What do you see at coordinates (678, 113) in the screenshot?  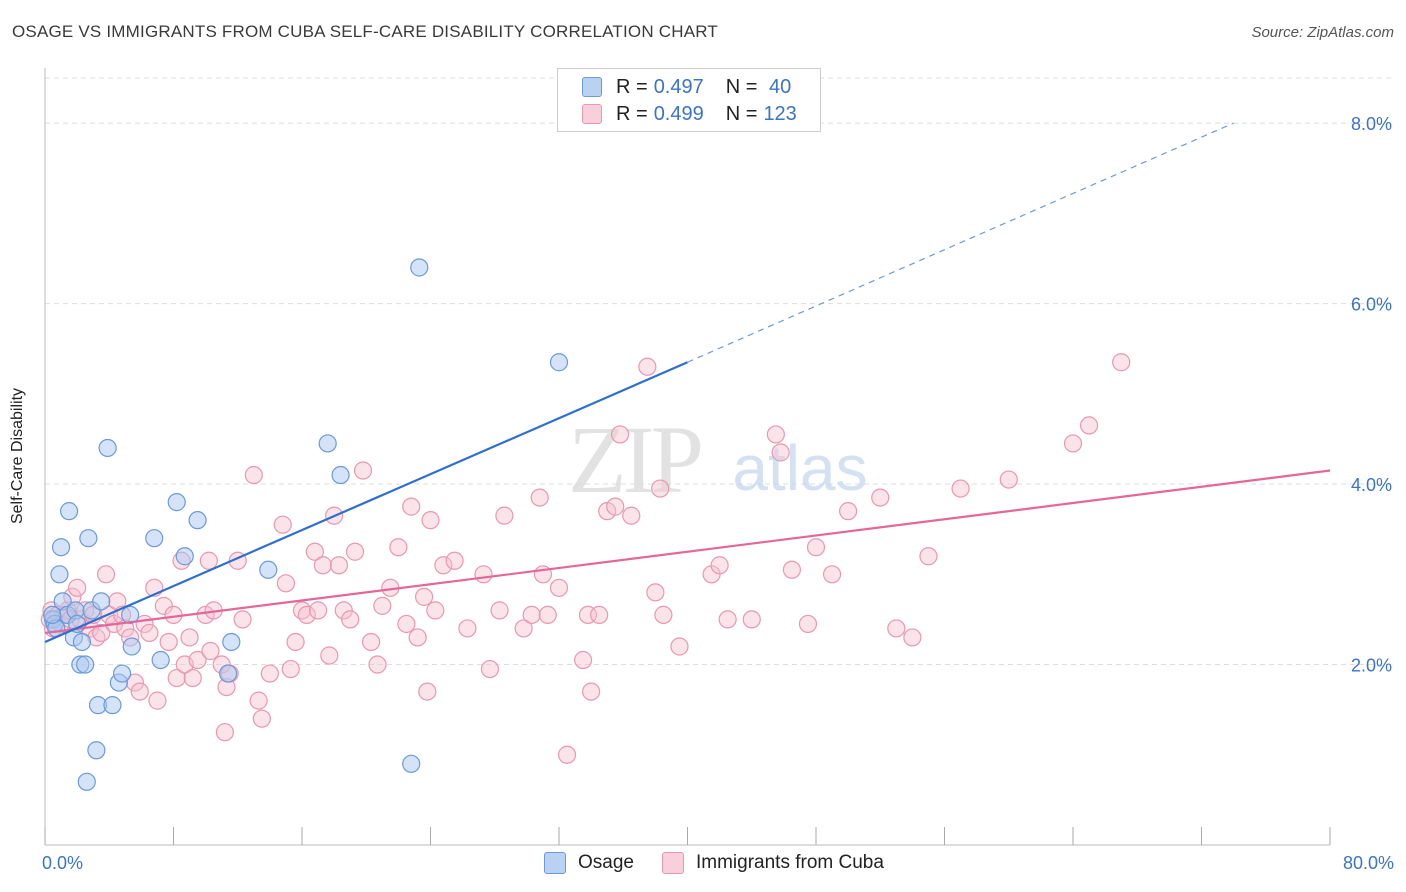 I see `legend-r-value: 0.499` at bounding box center [678, 113].